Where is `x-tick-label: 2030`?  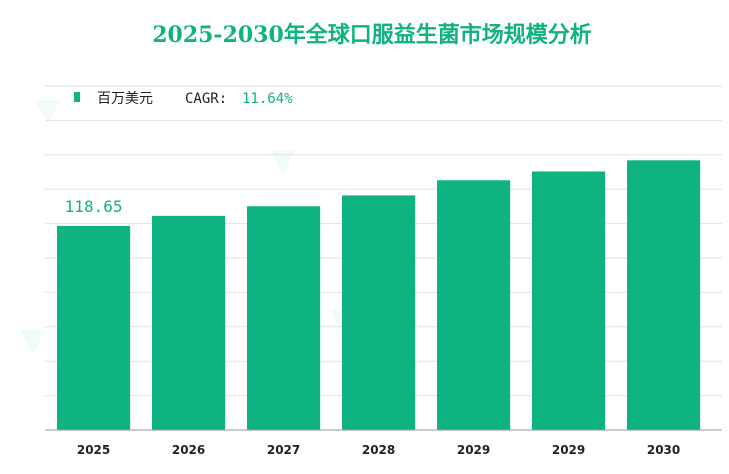
x-tick-label: 2030 is located at coordinates (663, 450).